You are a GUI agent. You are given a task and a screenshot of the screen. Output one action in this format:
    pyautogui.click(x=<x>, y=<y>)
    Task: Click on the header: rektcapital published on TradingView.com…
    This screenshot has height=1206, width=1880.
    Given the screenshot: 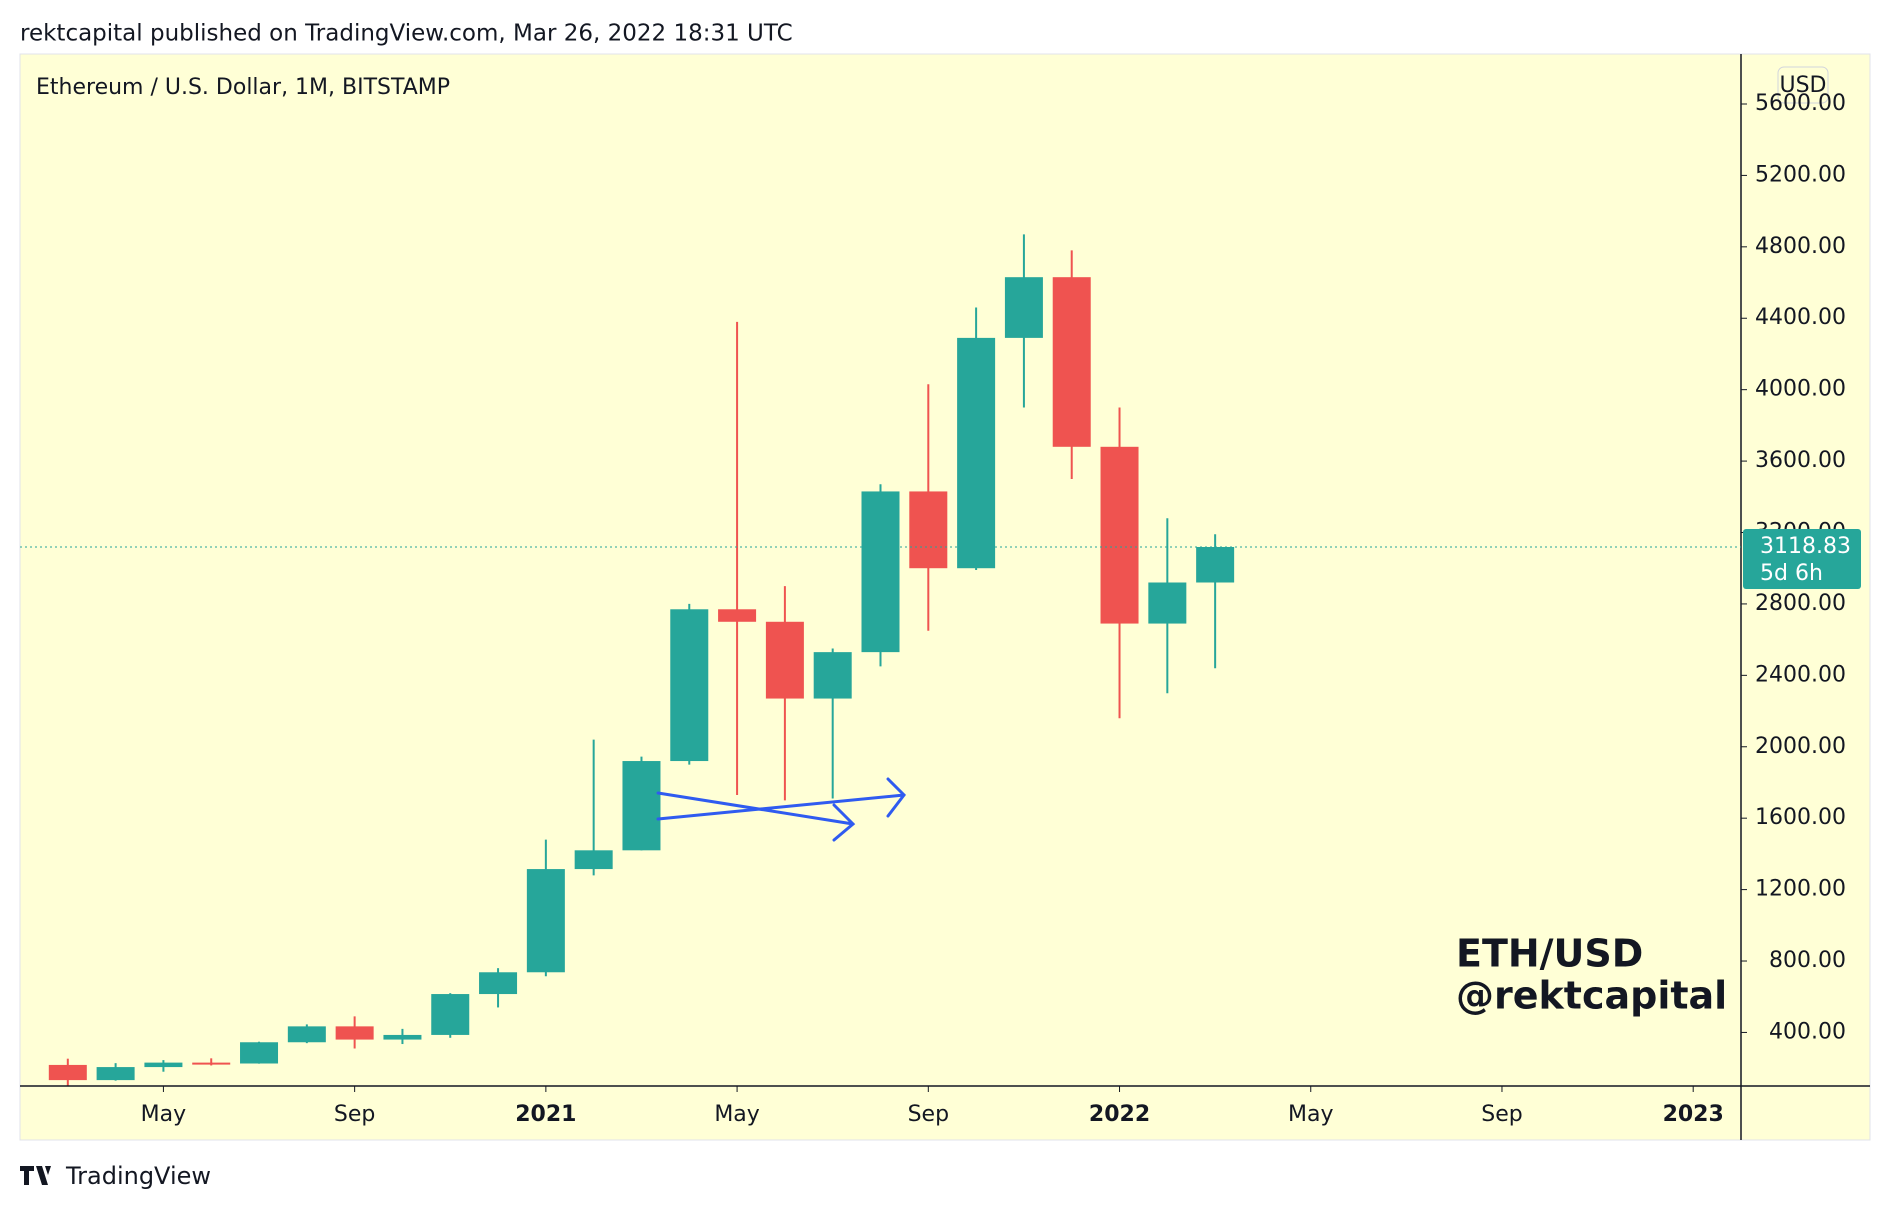 What is the action you would take?
    pyautogui.click(x=406, y=34)
    